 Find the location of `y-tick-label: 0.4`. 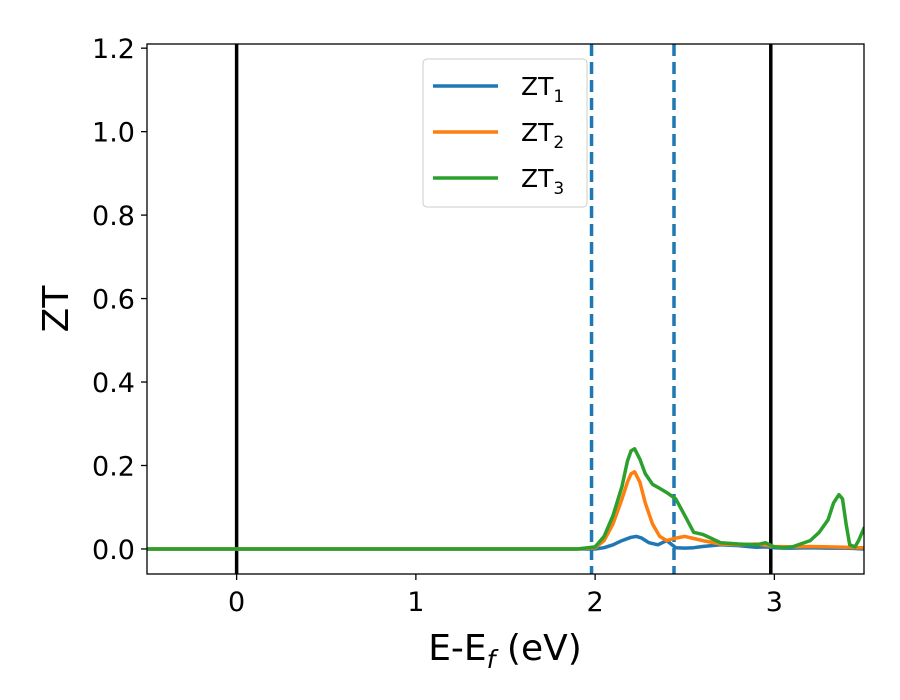

y-tick-label: 0.4 is located at coordinates (113, 383).